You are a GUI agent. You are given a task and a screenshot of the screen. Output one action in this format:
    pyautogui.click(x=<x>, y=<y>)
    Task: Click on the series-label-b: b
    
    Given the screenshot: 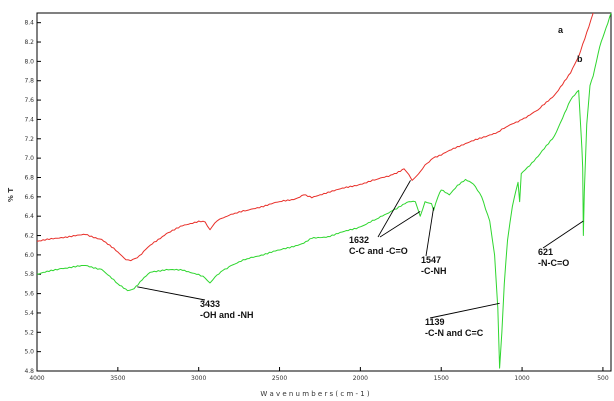 What is the action you would take?
    pyautogui.click(x=580, y=59)
    